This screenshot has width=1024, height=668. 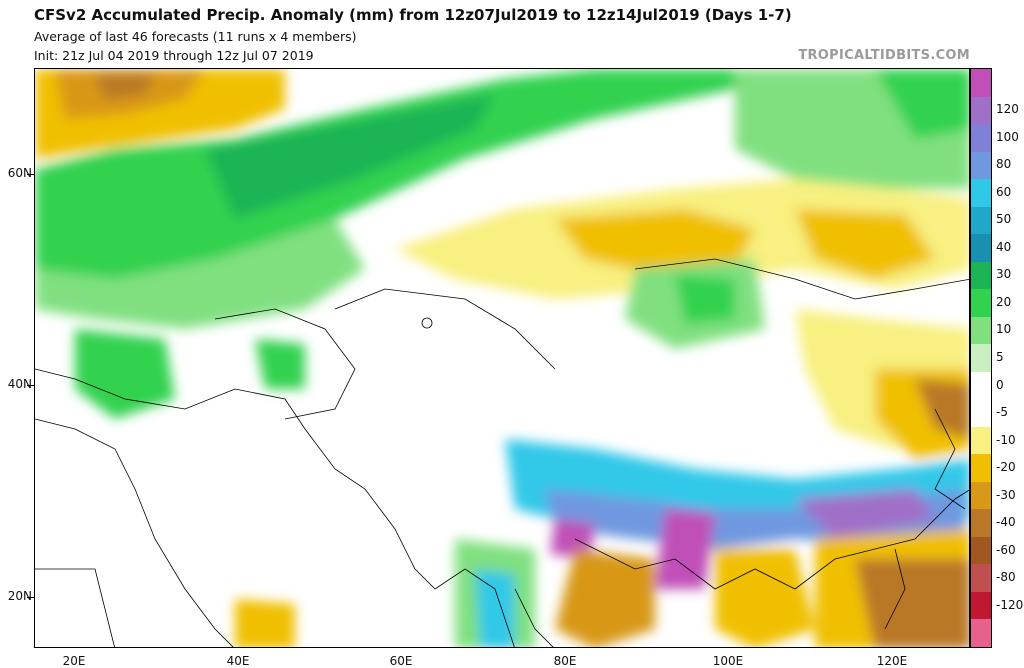 I want to click on lon-label-100e: 100E, so click(x=728, y=661).